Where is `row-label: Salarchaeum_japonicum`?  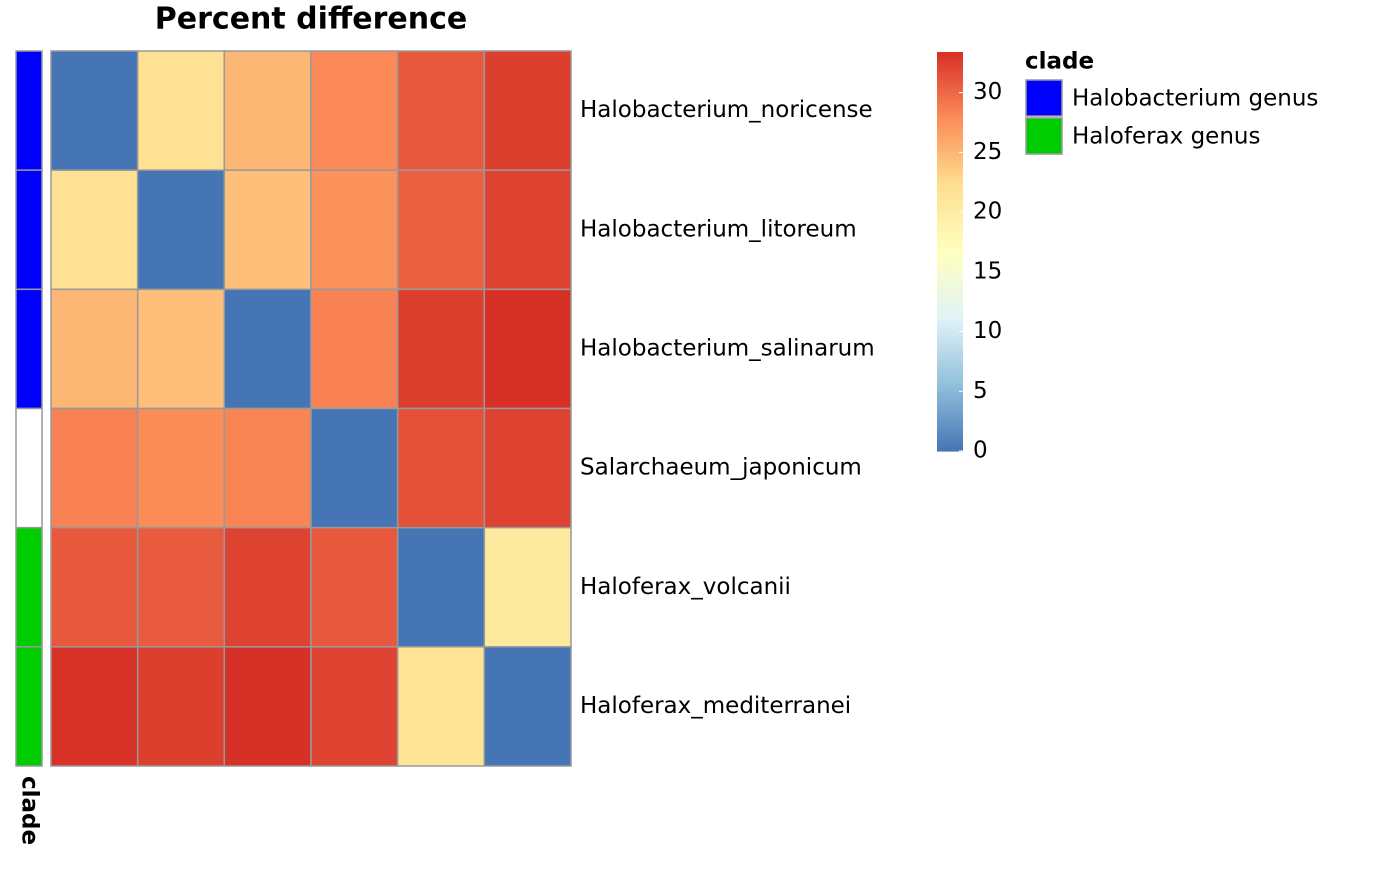 row-label: Salarchaeum_japonicum is located at coordinates (721, 468).